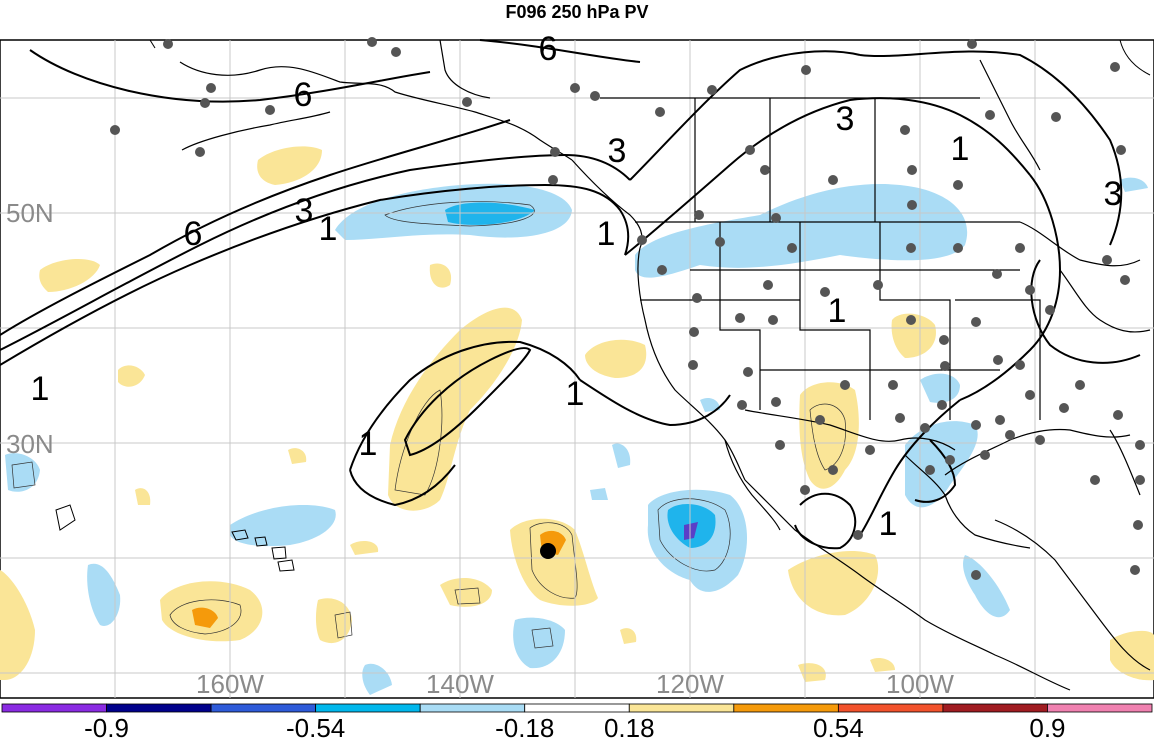 The height and width of the screenshot is (739, 1154). What do you see at coordinates (691, 364) in the screenshot?
I see `us-west-coast` at bounding box center [691, 364].